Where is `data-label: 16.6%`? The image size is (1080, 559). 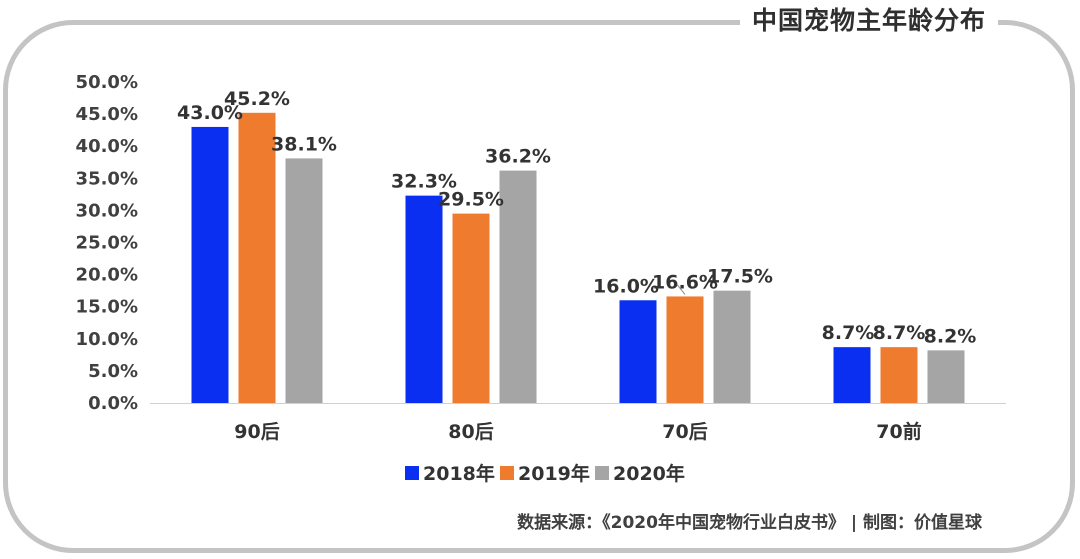 data-label: 16.6% is located at coordinates (685, 282).